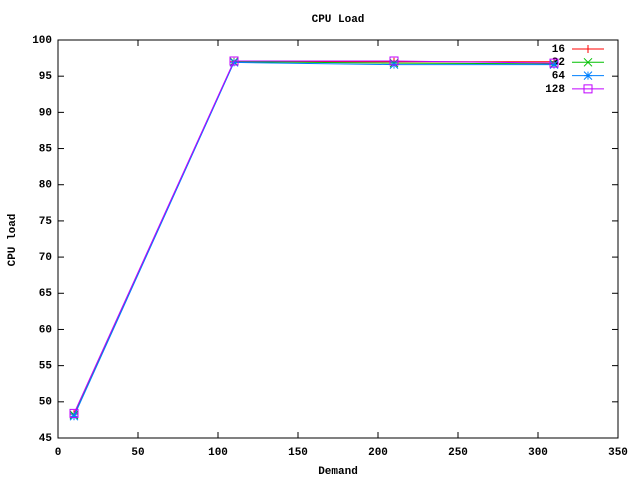 The height and width of the screenshot is (480, 640). I want to click on y-tick-label: 100, so click(42, 41).